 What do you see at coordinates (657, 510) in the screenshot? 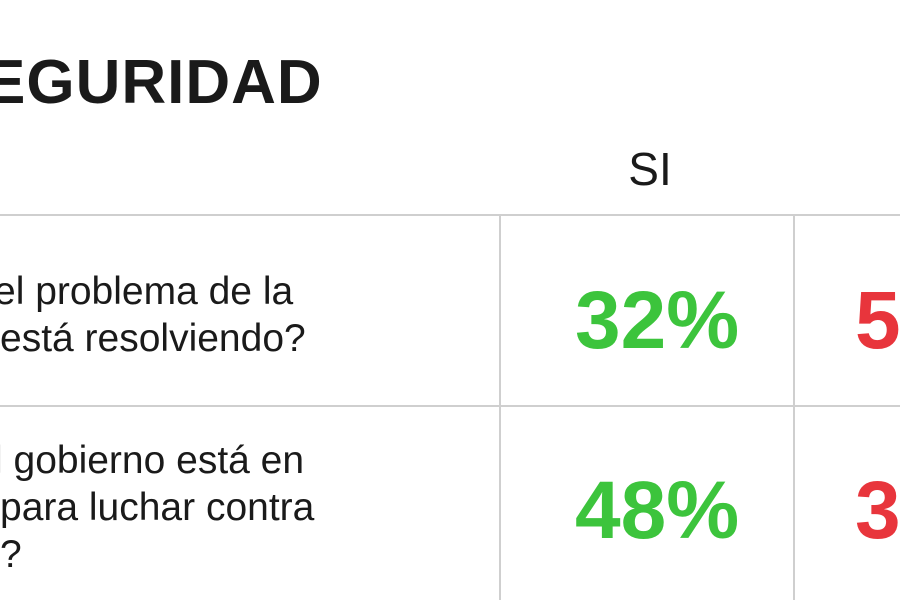
I see `row-2-si-value: 48%` at bounding box center [657, 510].